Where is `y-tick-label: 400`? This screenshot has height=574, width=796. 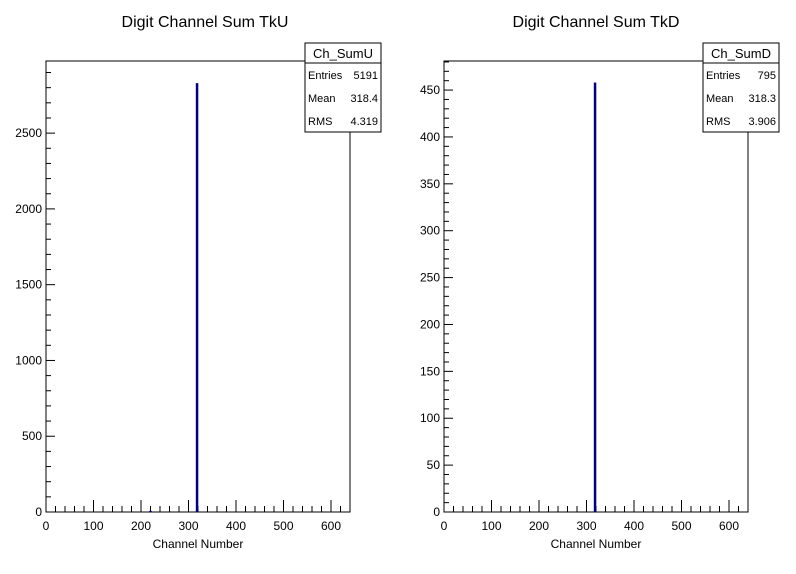
y-tick-label: 400 is located at coordinates (430, 137).